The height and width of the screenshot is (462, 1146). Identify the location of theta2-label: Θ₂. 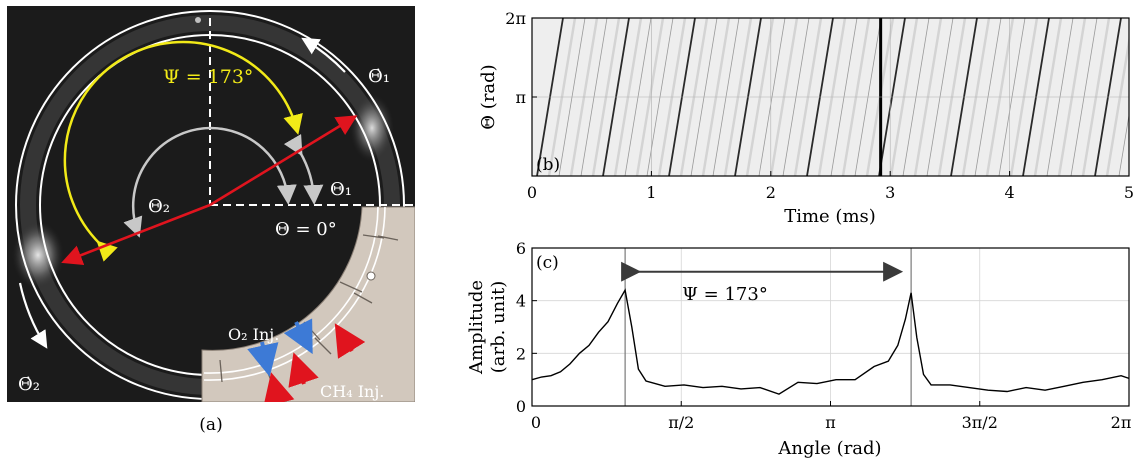
(159, 206).